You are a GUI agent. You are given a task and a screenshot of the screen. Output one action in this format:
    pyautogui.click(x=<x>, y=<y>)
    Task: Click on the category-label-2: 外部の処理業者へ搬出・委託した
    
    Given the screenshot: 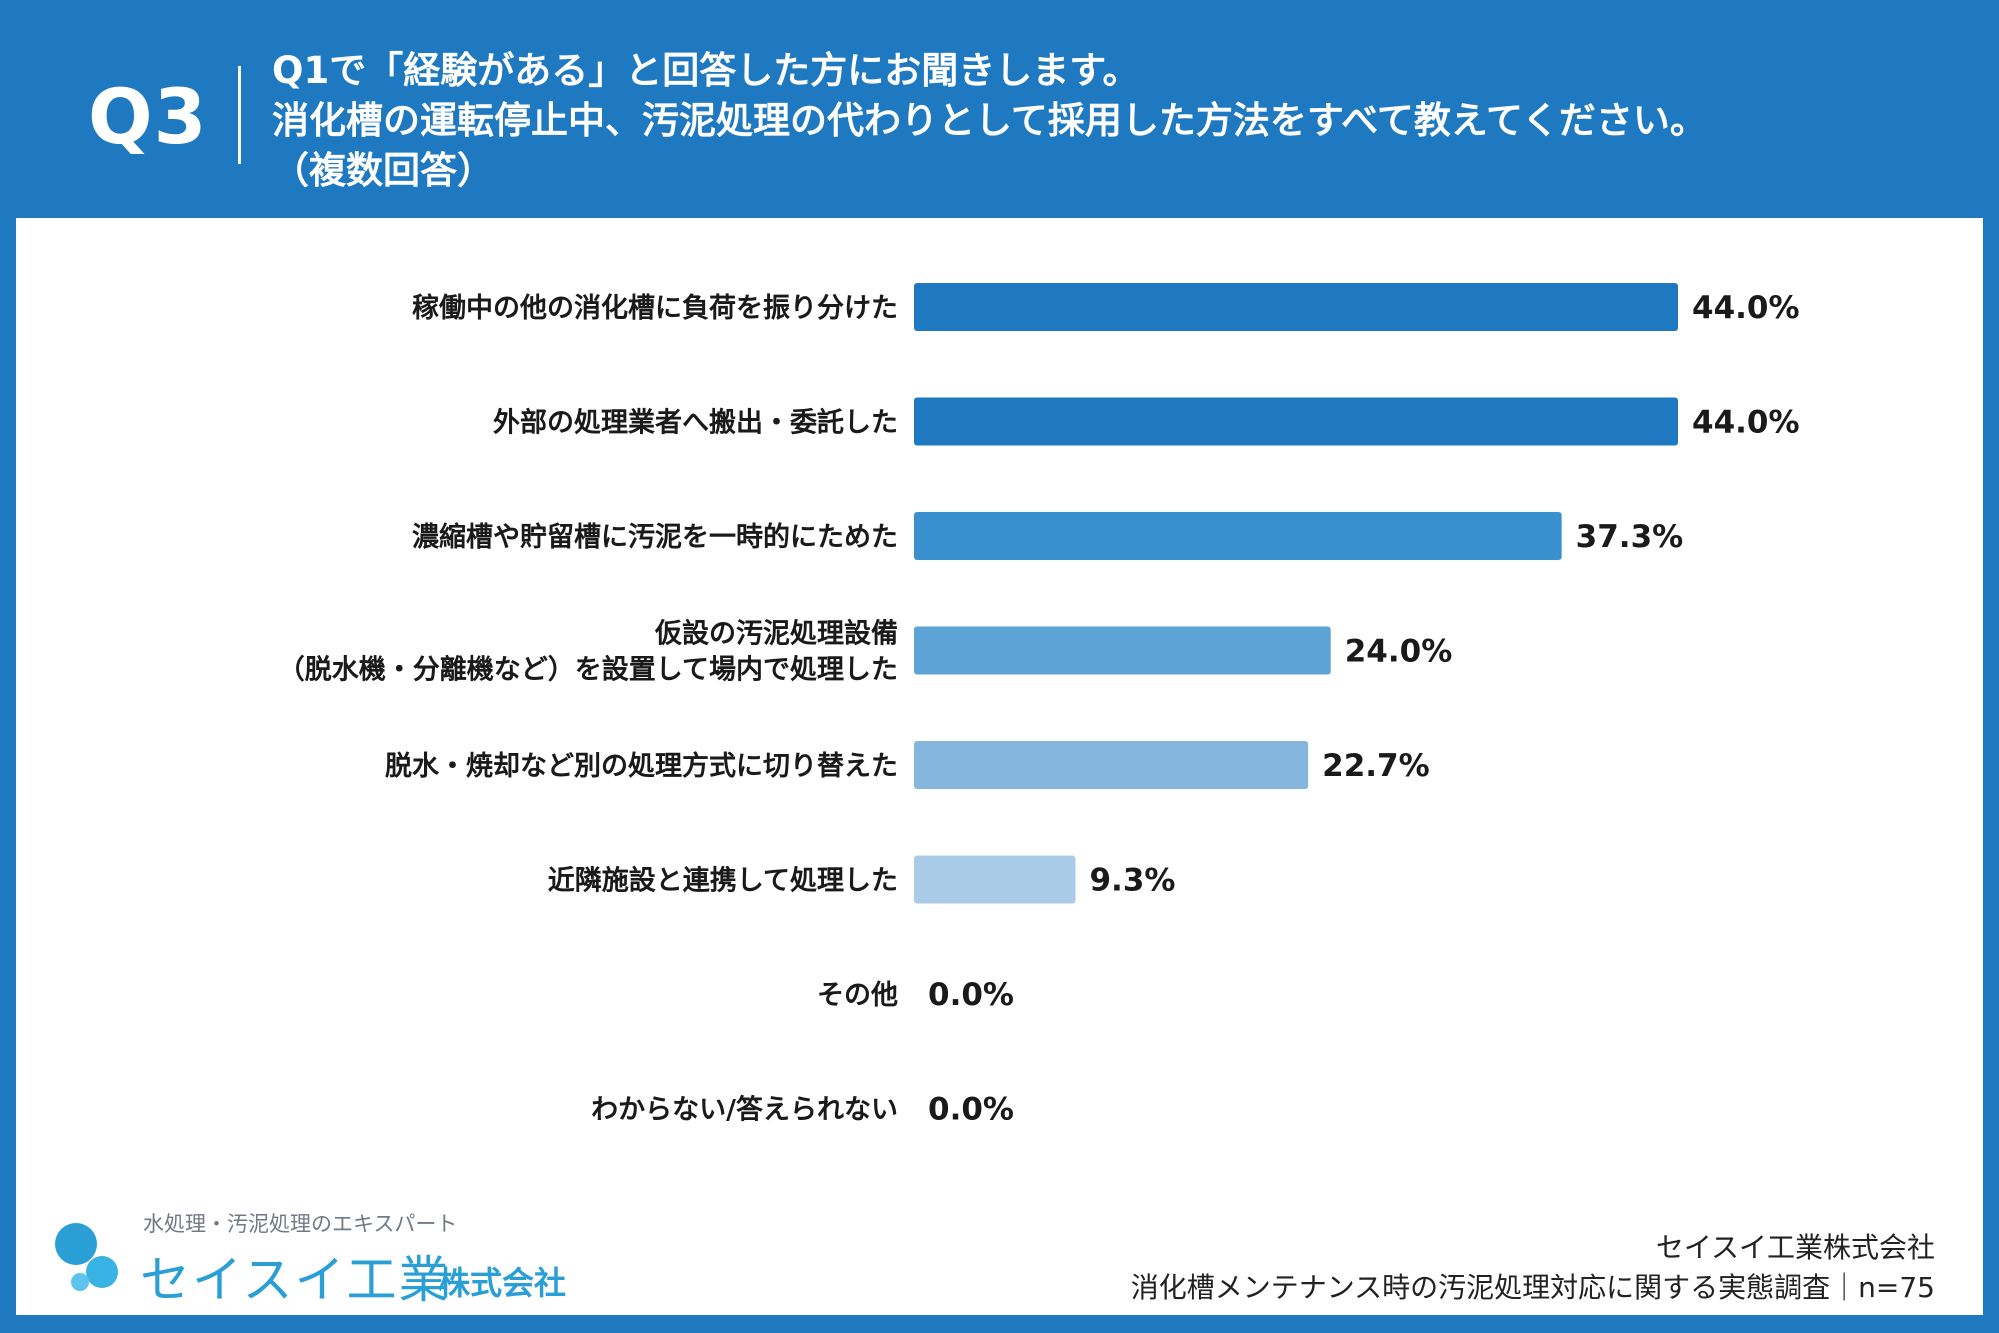 What is the action you would take?
    pyautogui.click(x=695, y=423)
    